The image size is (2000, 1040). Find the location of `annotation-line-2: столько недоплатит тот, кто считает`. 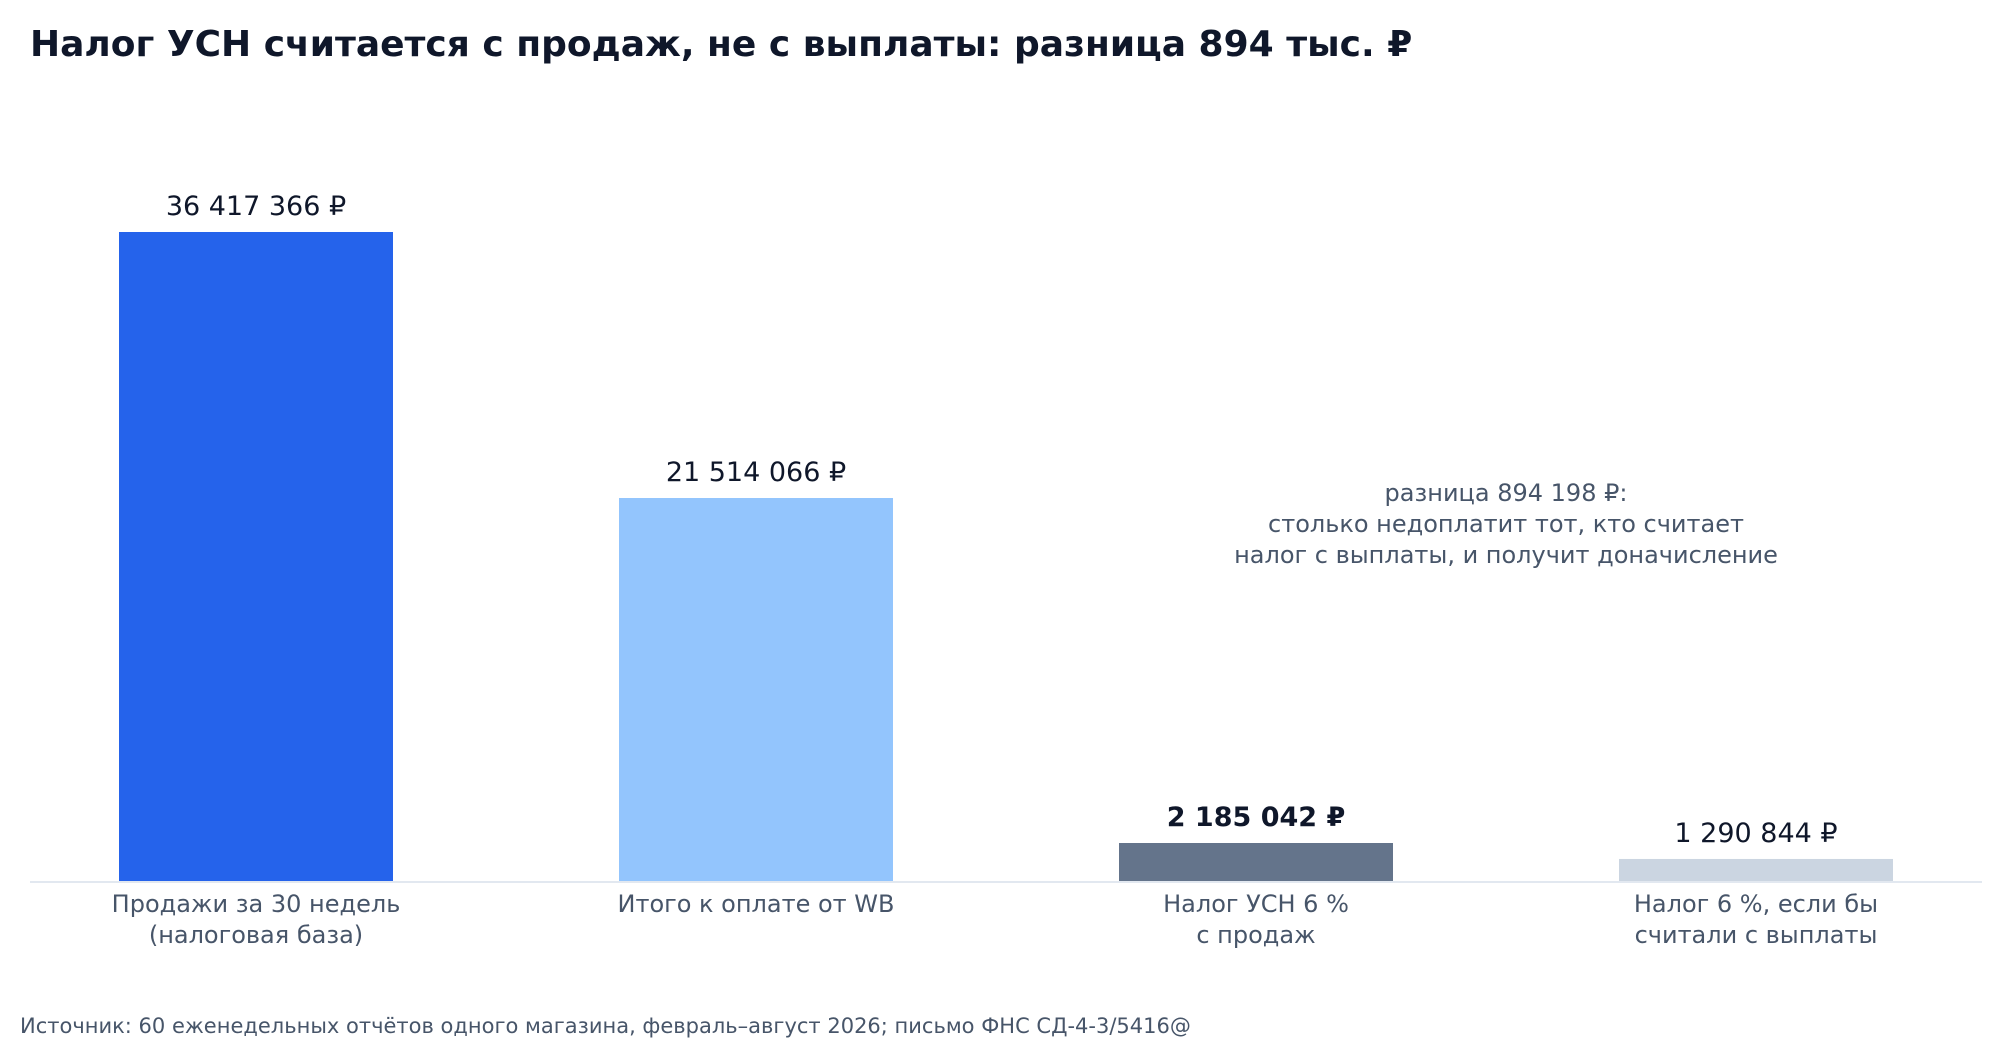

annotation-line-2: столько недоплатит тот, кто считает is located at coordinates (1506, 524).